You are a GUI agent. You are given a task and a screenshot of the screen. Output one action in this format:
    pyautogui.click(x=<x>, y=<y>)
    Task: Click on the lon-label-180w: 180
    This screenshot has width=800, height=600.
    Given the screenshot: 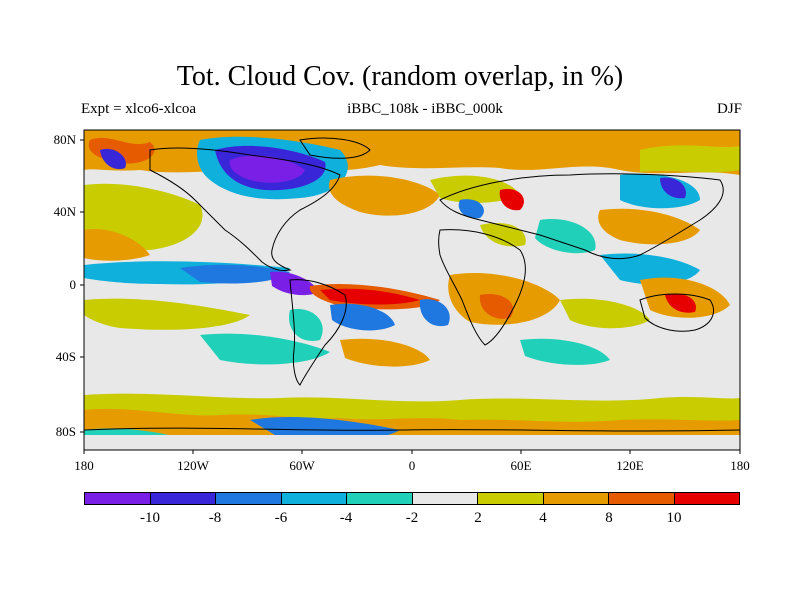 What is the action you would take?
    pyautogui.click(x=84, y=465)
    